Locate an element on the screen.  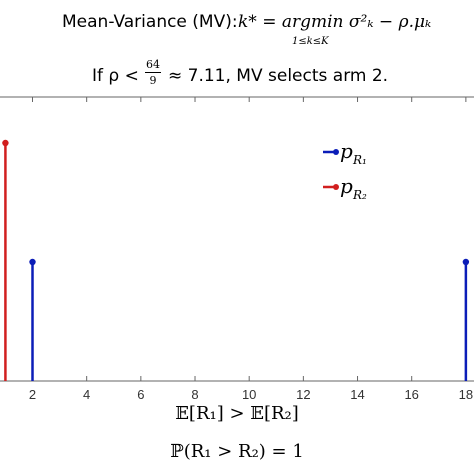
condition-line: If ρ < 64 9 ≈ 7.11, MV selects arm 2. is located at coordinates (237, 78).